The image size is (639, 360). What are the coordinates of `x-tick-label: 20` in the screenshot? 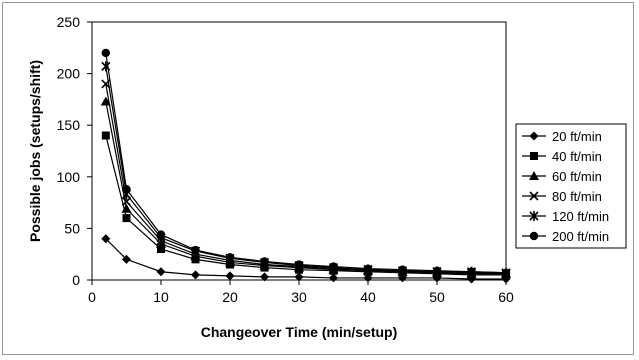 It's located at (230, 297).